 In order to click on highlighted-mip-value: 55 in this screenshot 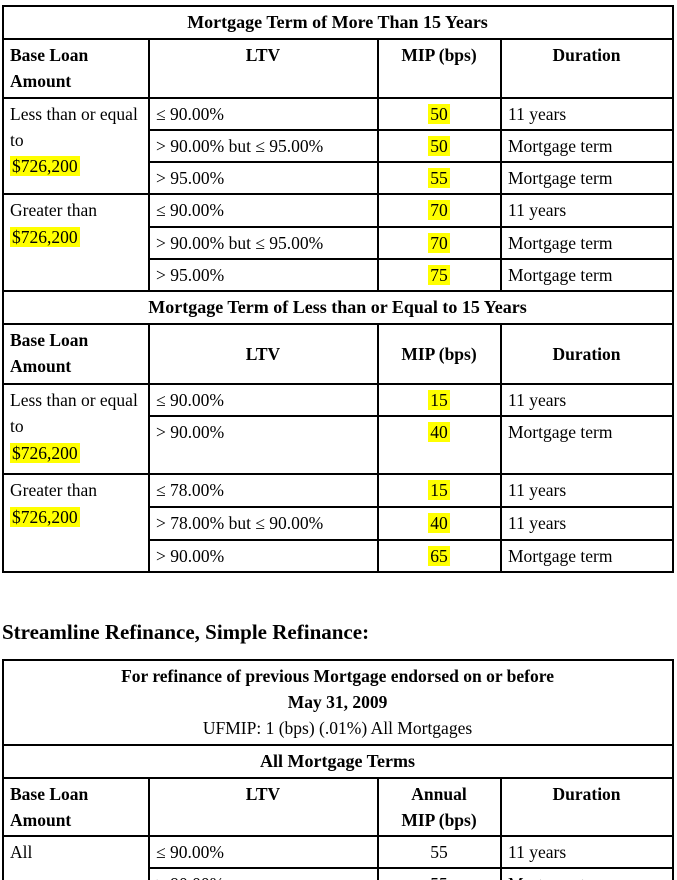, I will do `click(439, 178)`.